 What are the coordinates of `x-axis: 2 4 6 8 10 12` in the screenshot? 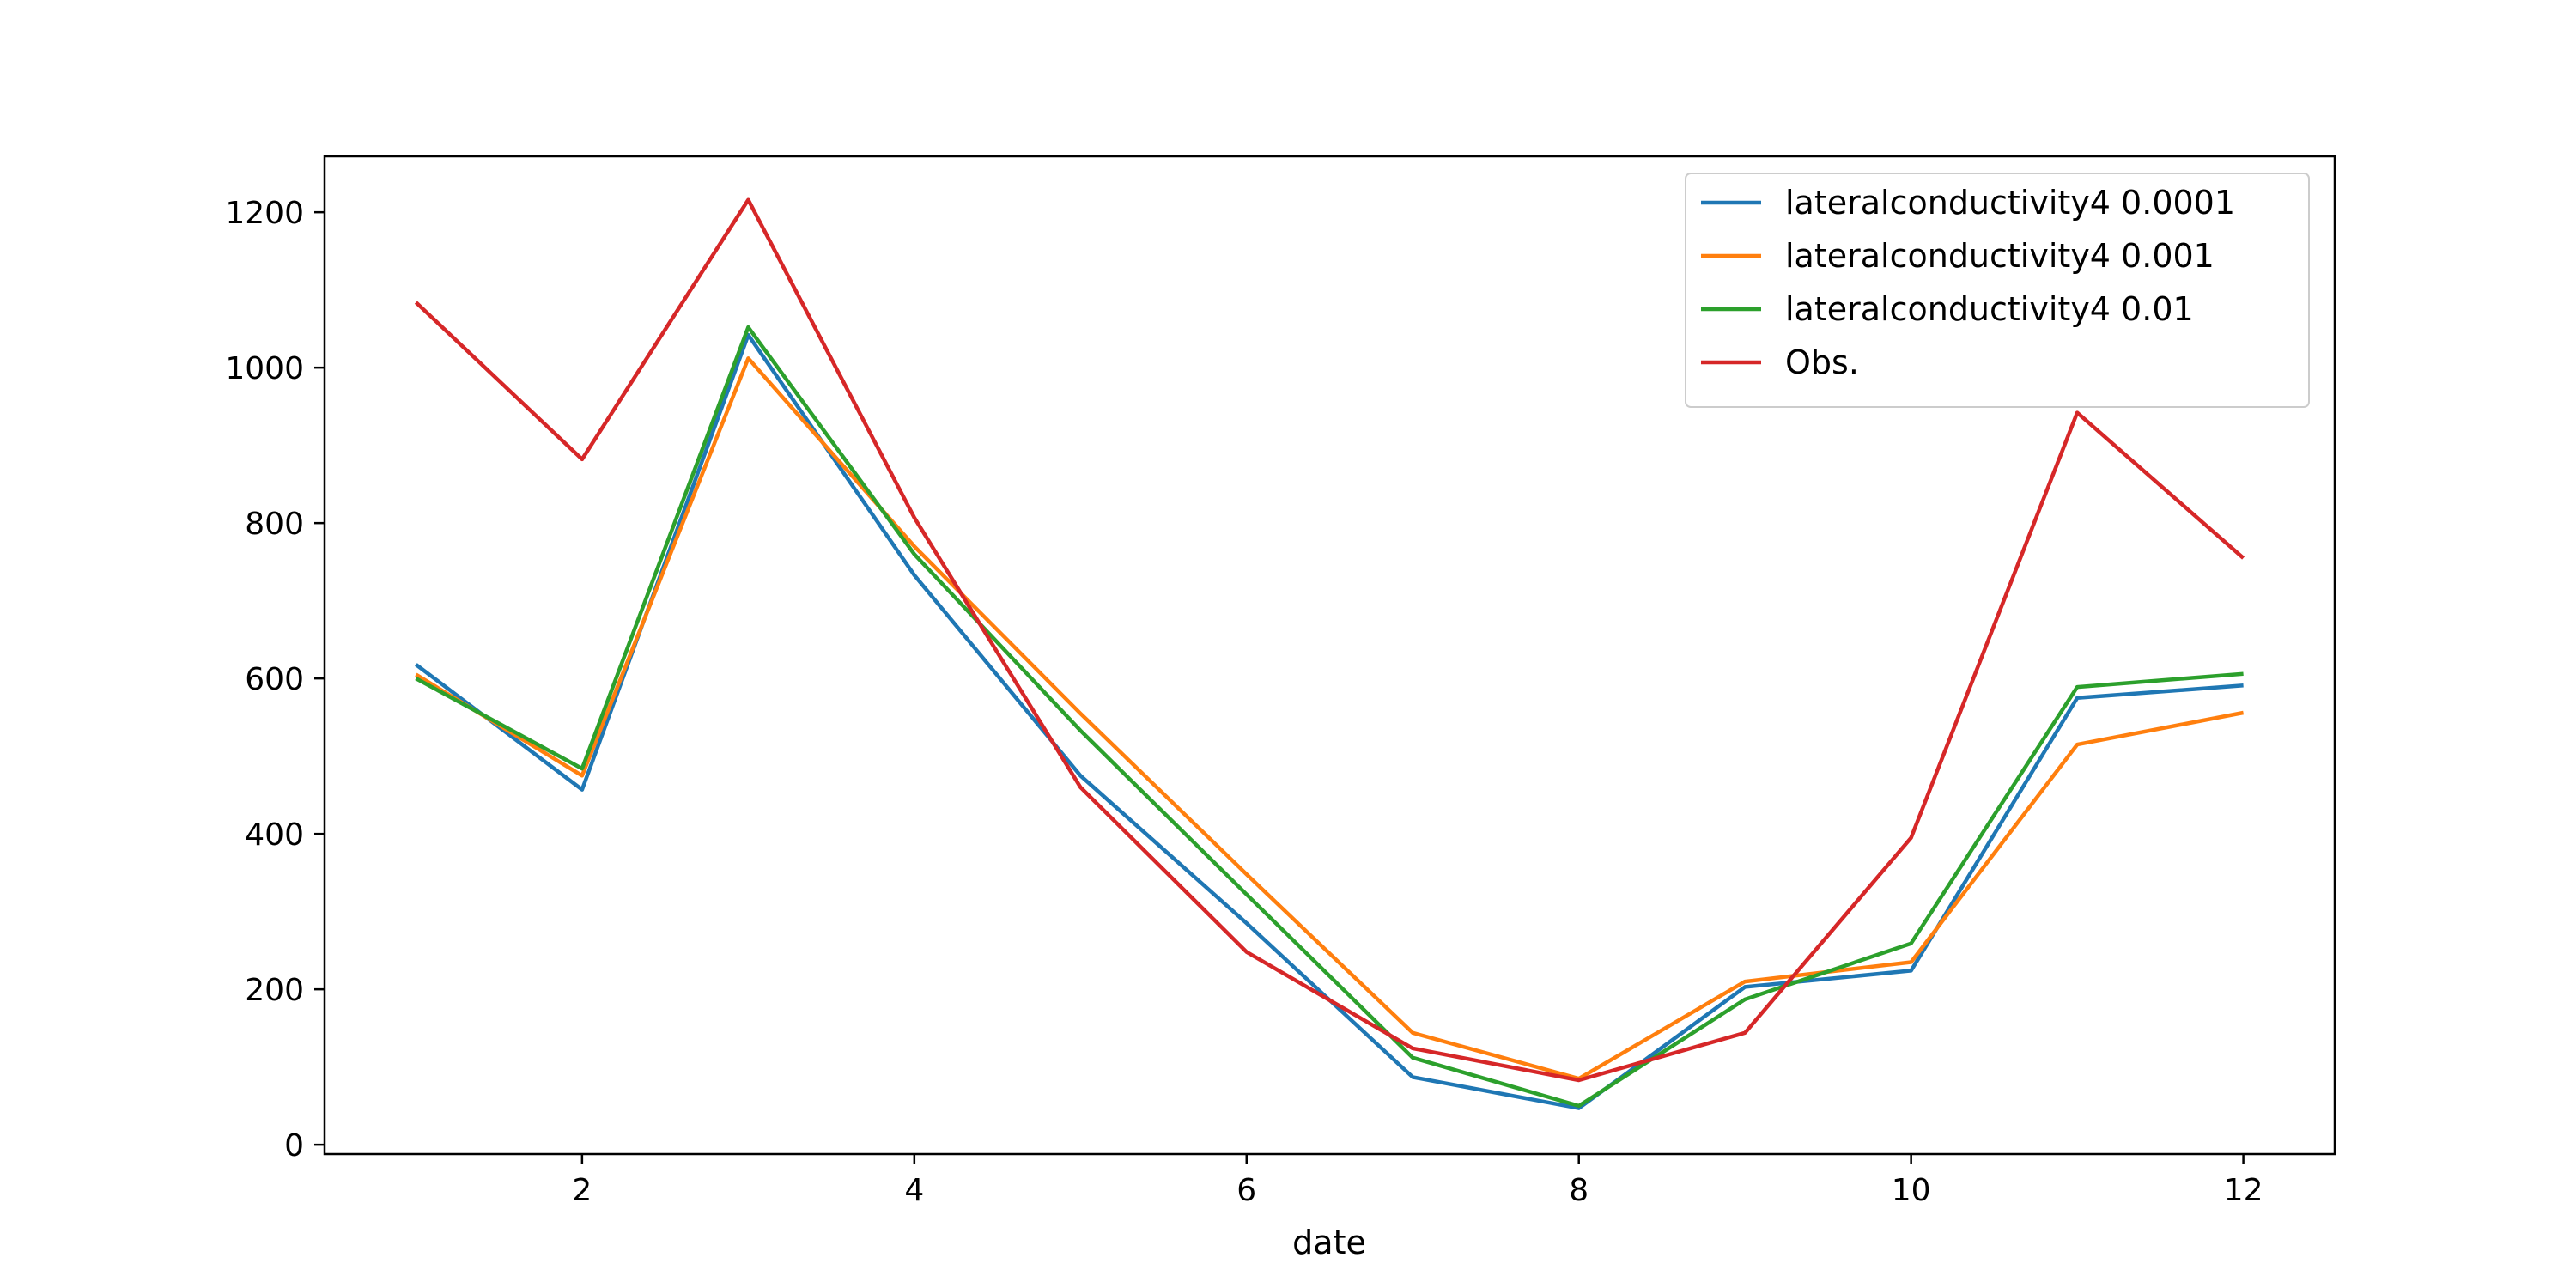 It's located at (1418, 1181).